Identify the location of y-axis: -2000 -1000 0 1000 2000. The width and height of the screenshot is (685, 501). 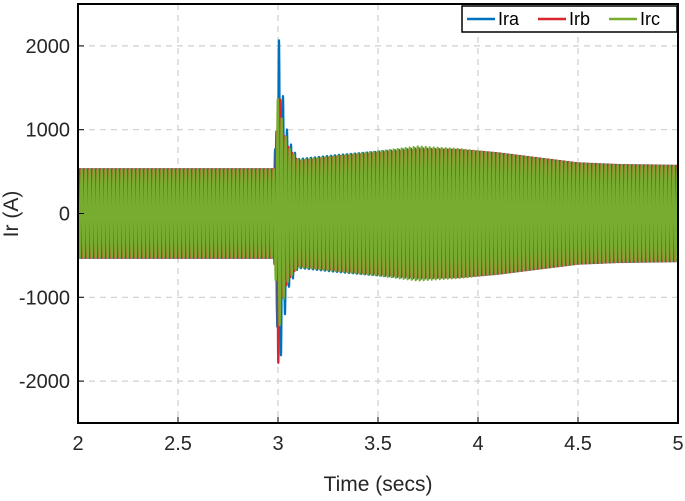
(51, 214).